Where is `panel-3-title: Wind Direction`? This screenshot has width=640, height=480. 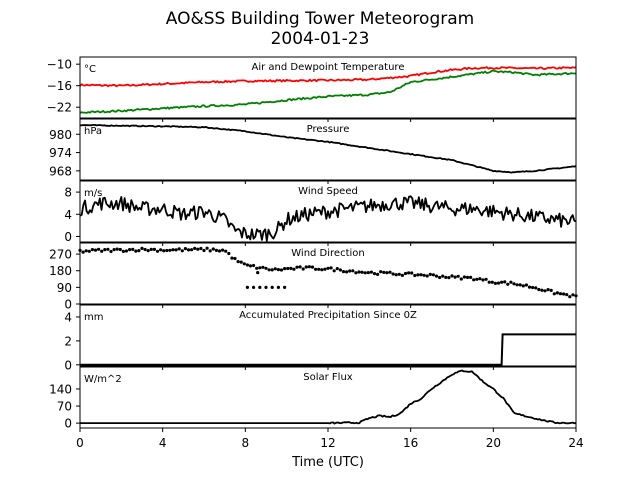 panel-3-title: Wind Direction is located at coordinates (328, 253).